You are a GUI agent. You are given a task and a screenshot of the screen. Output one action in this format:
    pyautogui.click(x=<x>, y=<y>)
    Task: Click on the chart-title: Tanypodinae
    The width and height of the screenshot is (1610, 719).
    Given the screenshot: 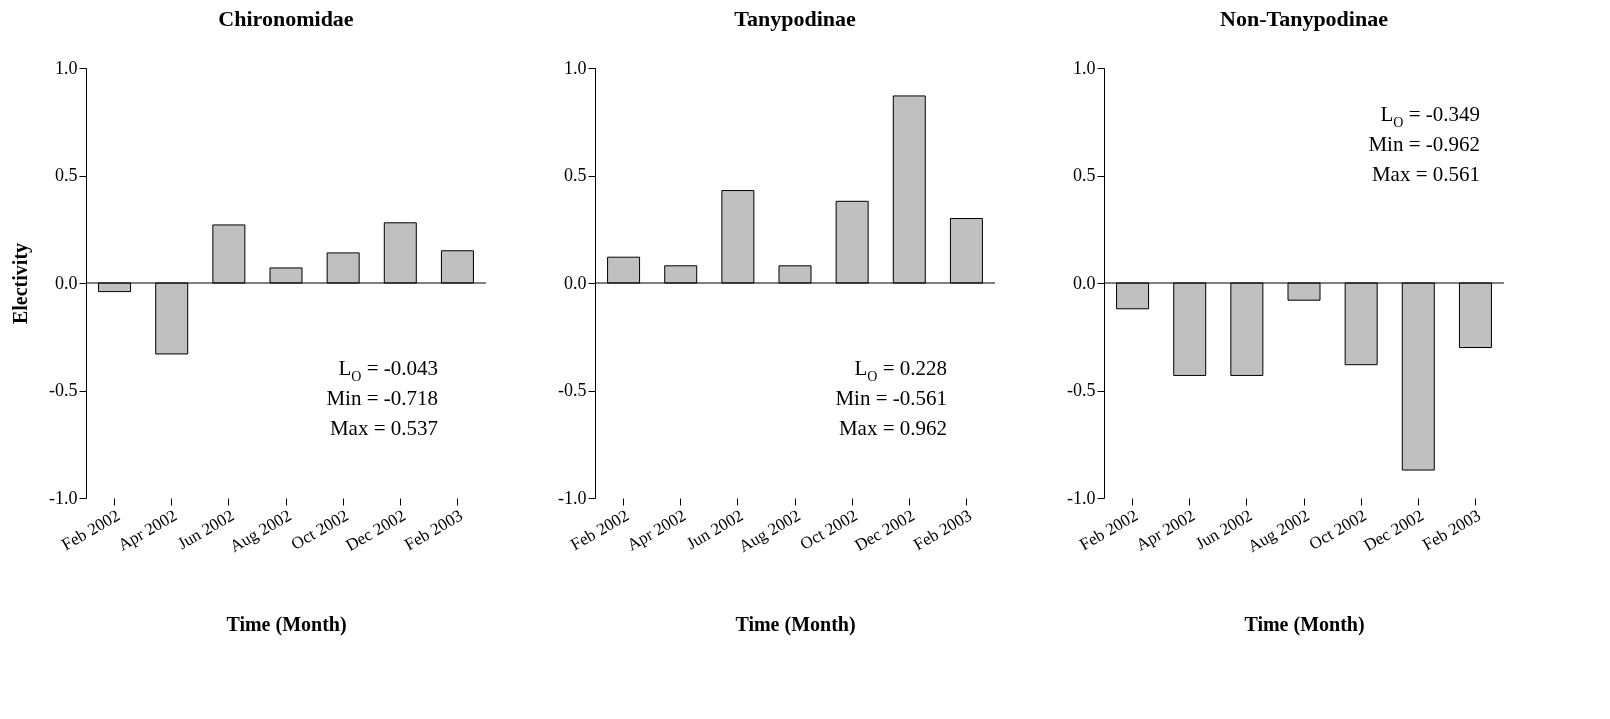 What is the action you would take?
    pyautogui.click(x=795, y=18)
    